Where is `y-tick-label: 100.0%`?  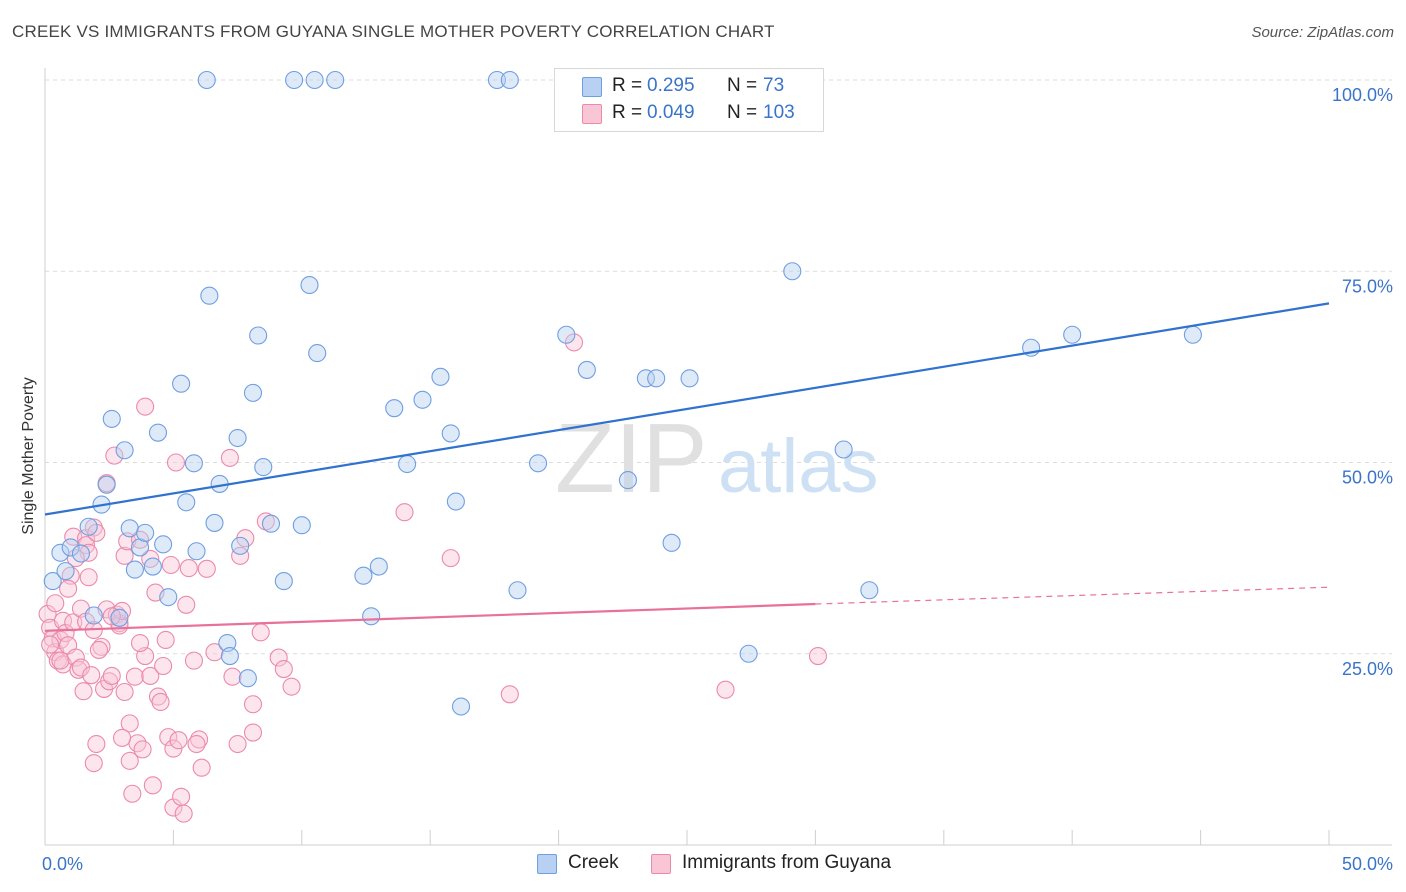
y-tick-label: 100.0% is located at coordinates (1362, 95).